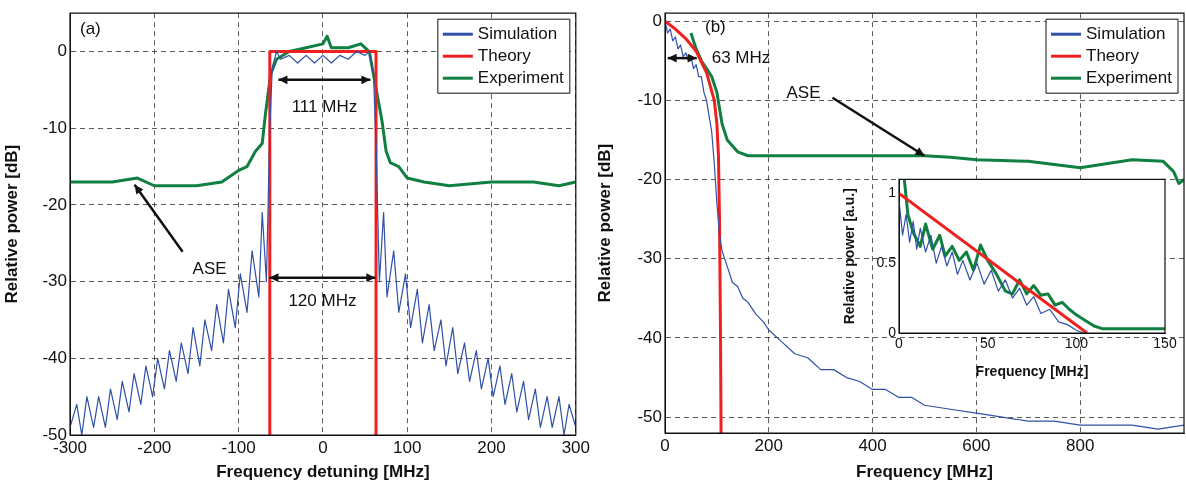  What do you see at coordinates (322, 301) in the screenshot?
I see `annotation: 120 MHz` at bounding box center [322, 301].